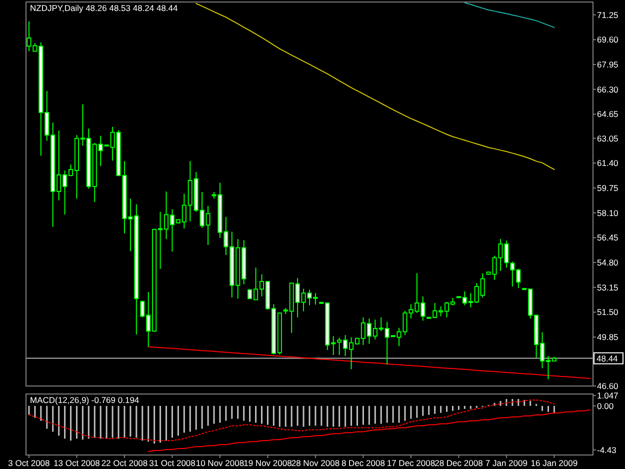 This screenshot has height=469, width=625. I want to click on x-tick-label: 16 Jan 2009, so click(554, 463).